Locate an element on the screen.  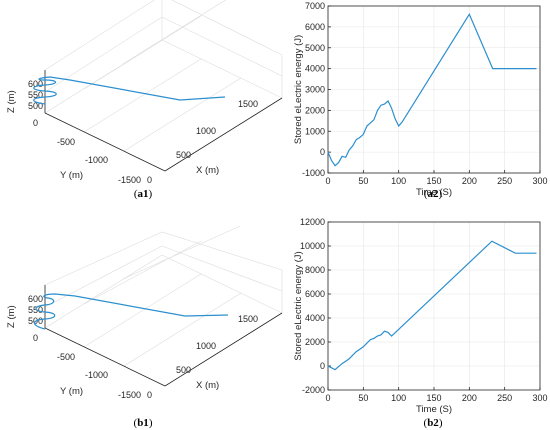
b1-z-tick: 600 is located at coordinates (35, 299).